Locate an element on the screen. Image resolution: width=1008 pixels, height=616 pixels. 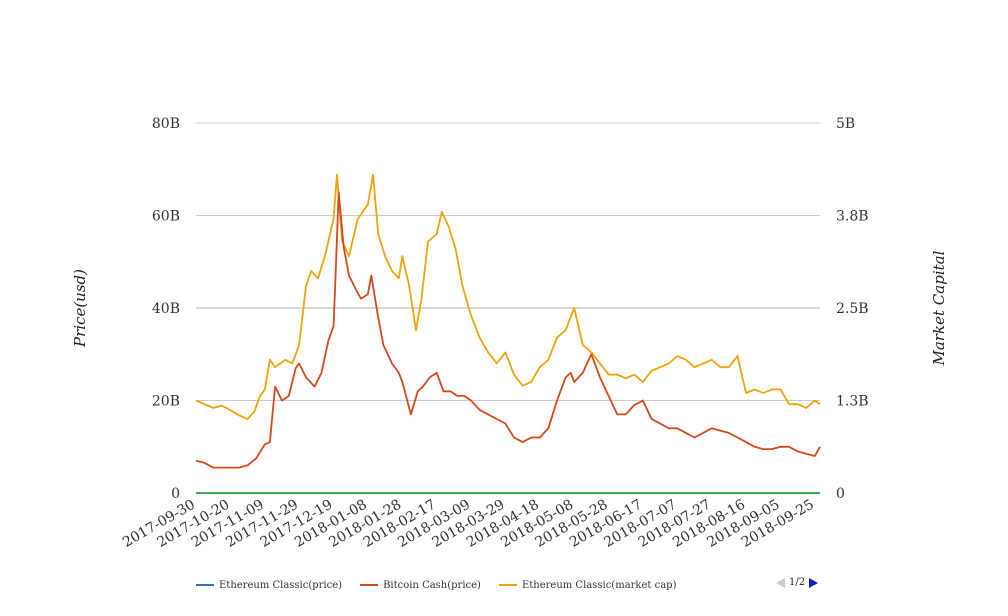
y-tick-label-left: 20B is located at coordinates (166, 402).